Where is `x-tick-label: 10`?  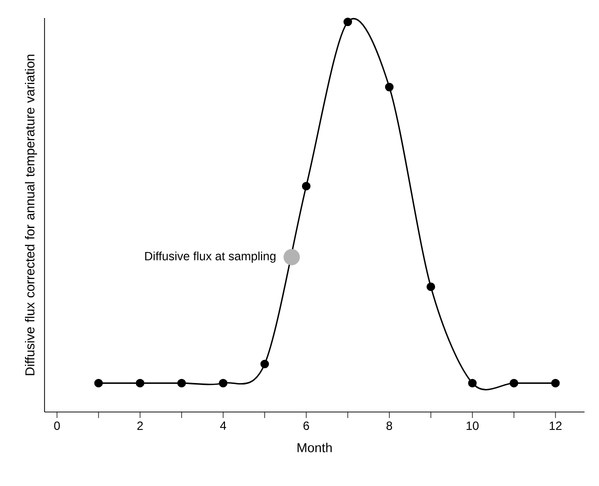
x-tick-label: 10 is located at coordinates (472, 426).